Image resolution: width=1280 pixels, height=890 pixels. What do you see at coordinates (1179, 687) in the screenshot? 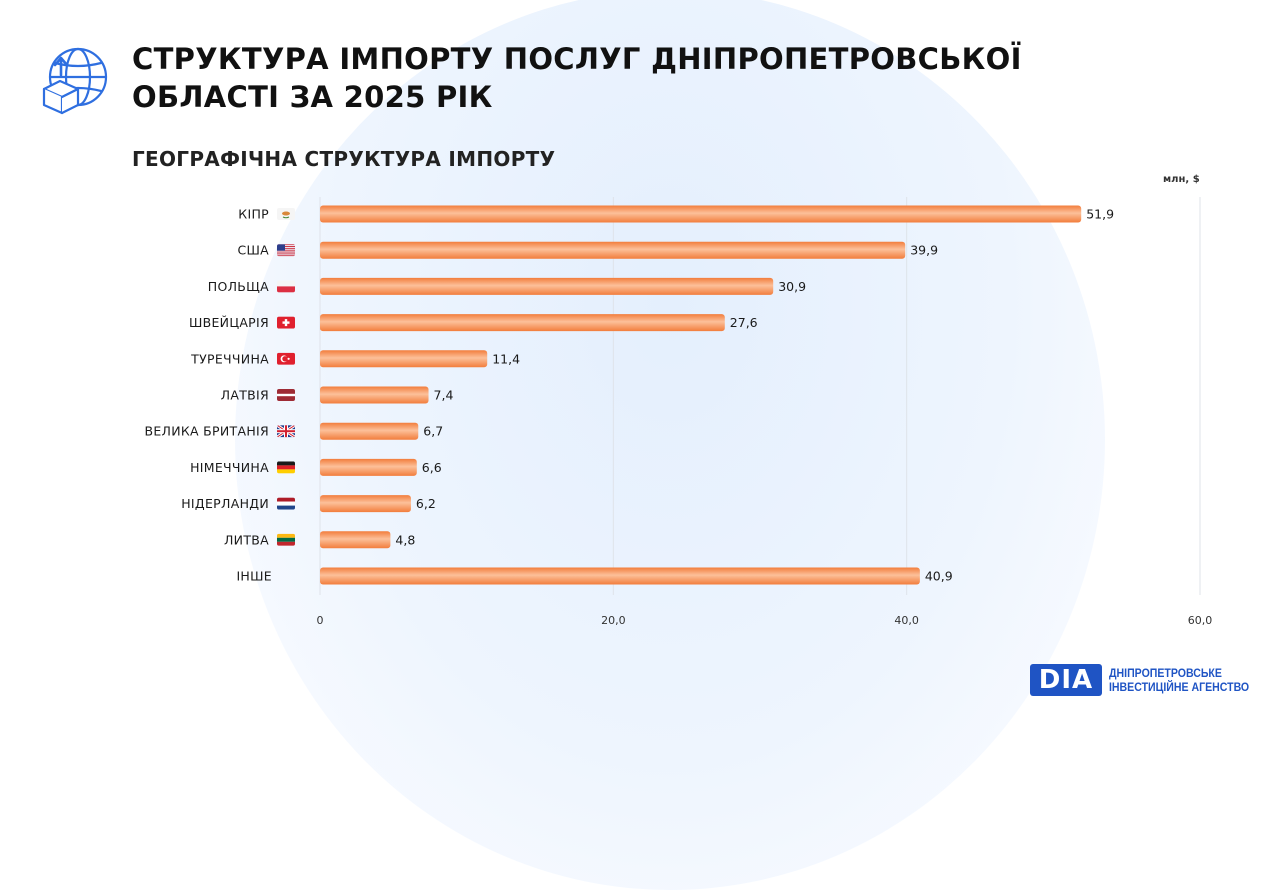
I see `brand-line-2: ІНВЕСТИЦІЙНЕ АГЕНСТВО` at bounding box center [1179, 687].